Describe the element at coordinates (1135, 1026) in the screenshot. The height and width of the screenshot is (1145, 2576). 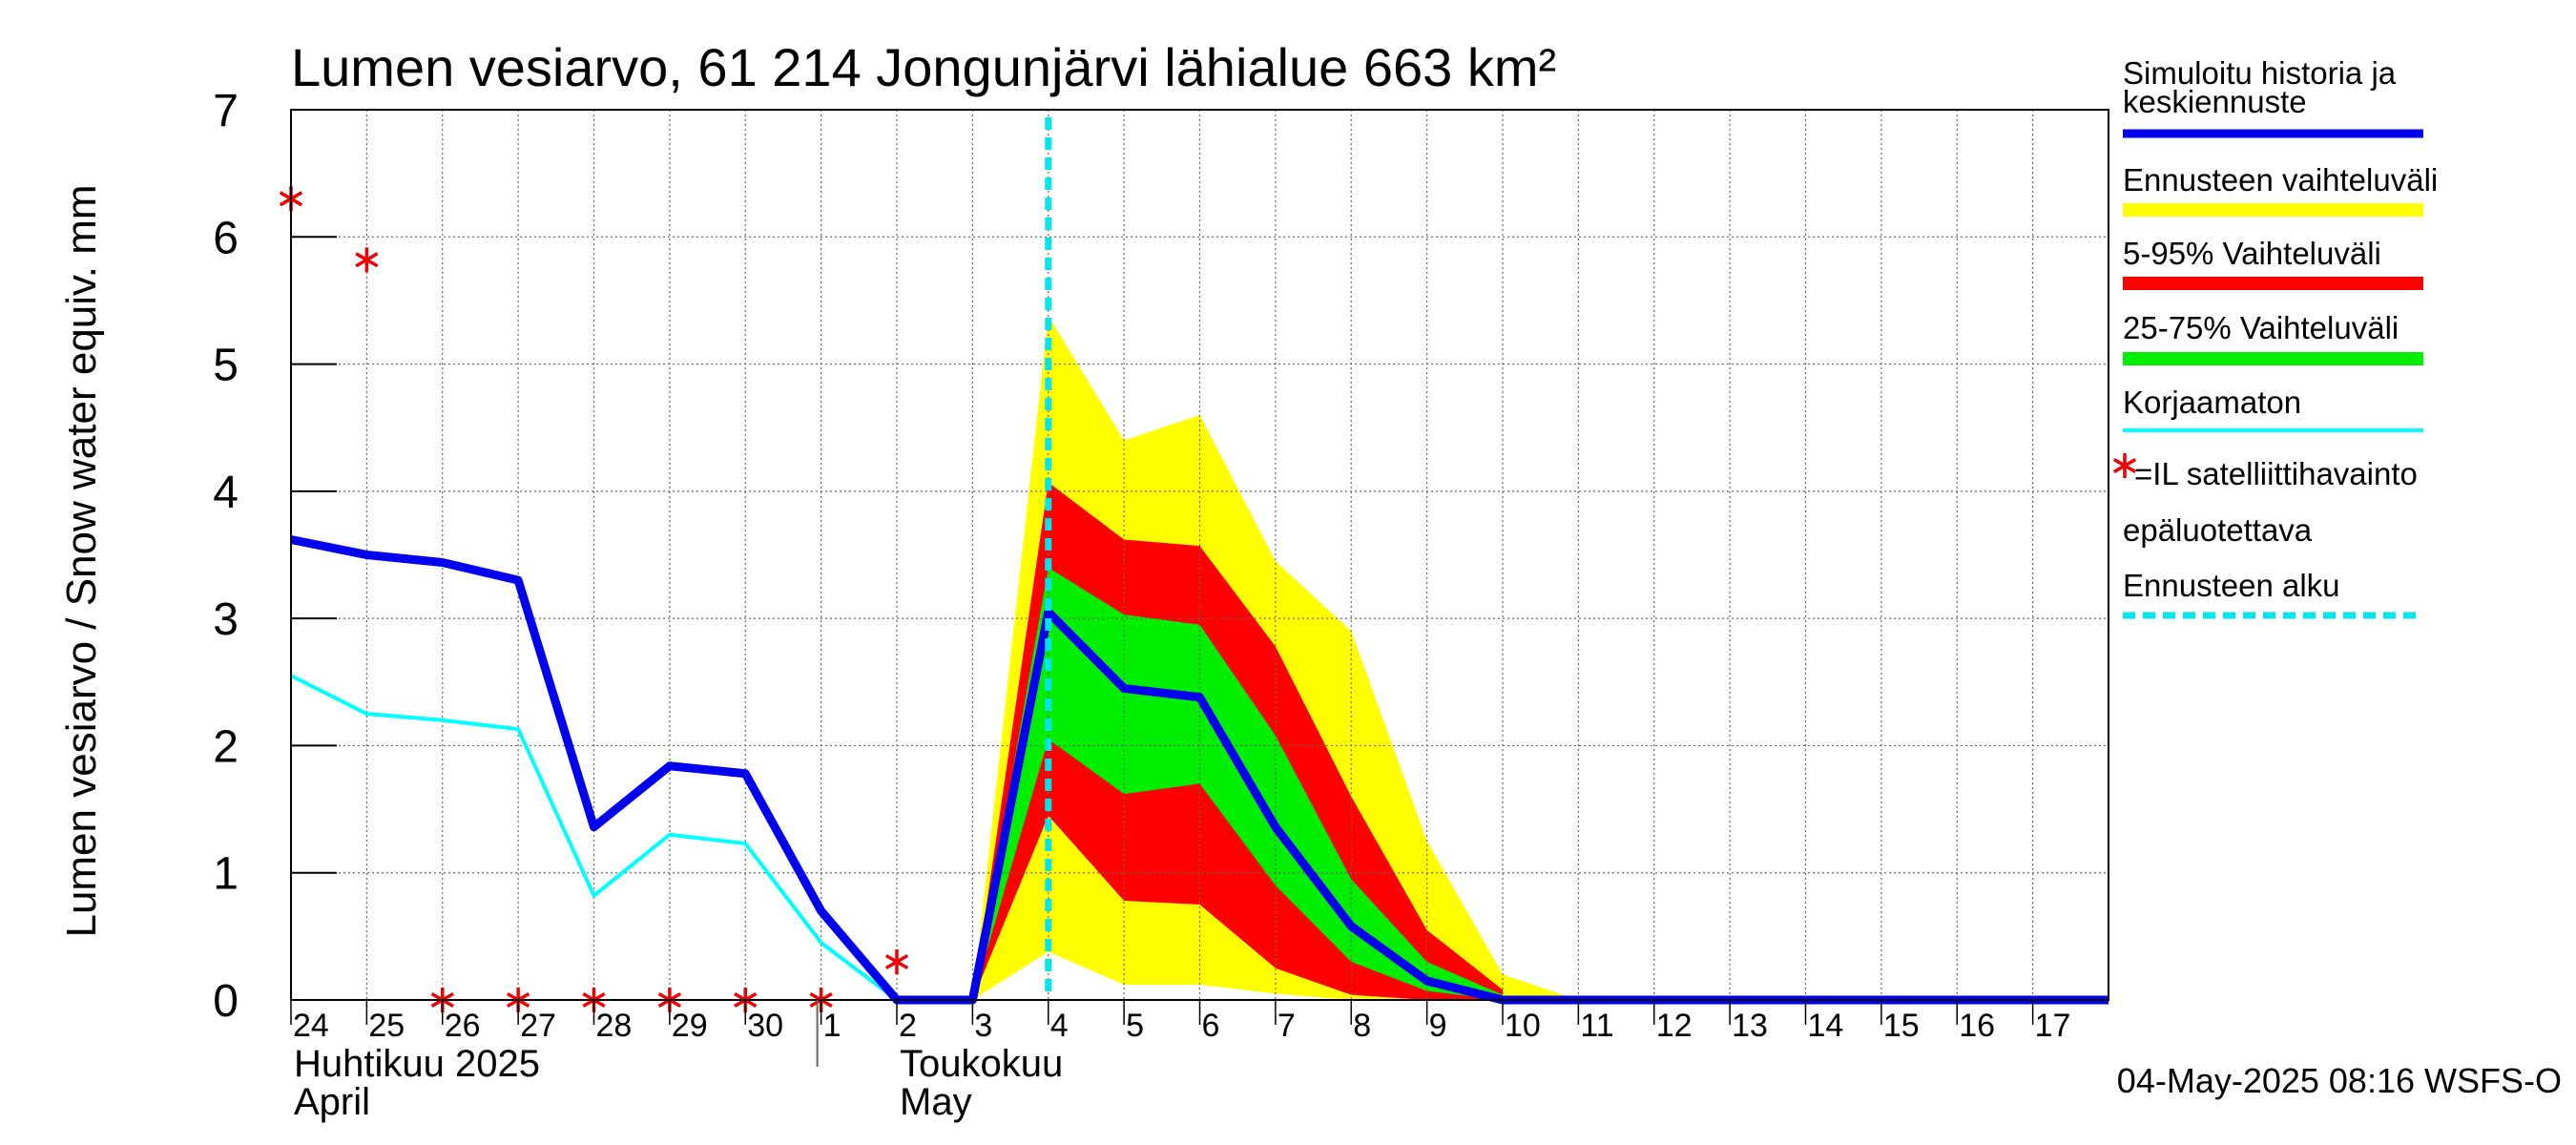
I see `x-tick-label: 5` at that location.